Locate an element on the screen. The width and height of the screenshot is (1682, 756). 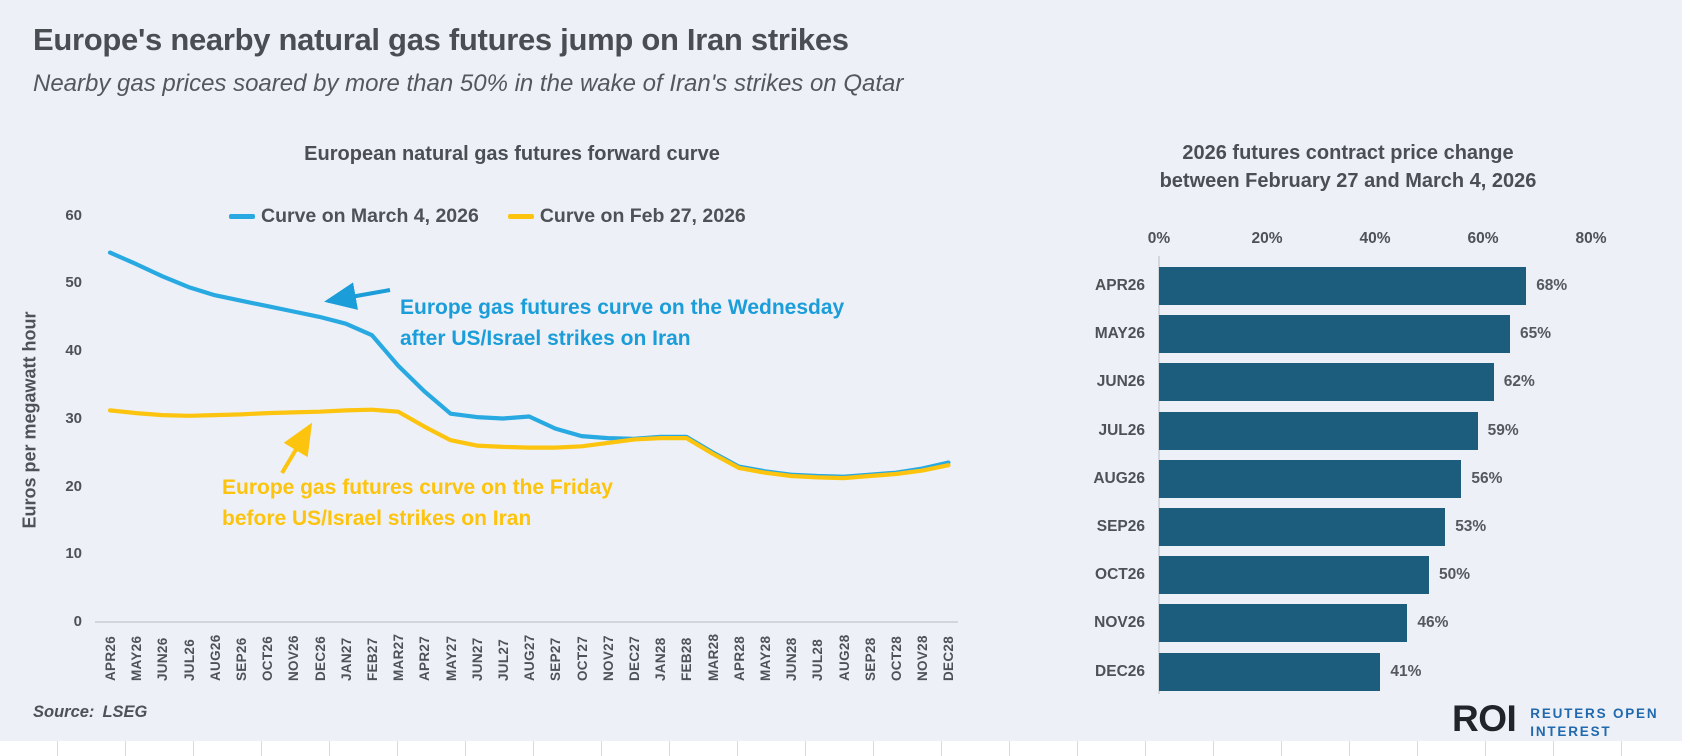
bar-axis-tick-label: 40% is located at coordinates (1375, 238).